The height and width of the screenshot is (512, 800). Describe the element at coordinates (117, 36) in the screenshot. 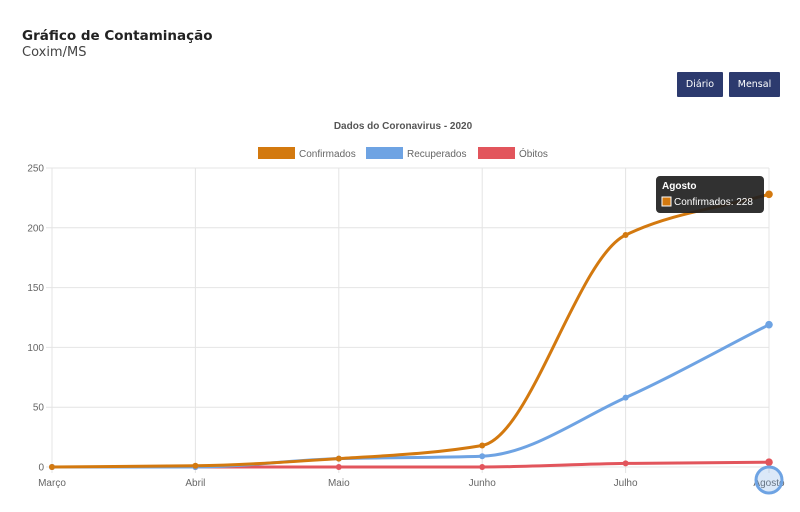

I see `page-title: Gráfico de Contaminação` at that location.